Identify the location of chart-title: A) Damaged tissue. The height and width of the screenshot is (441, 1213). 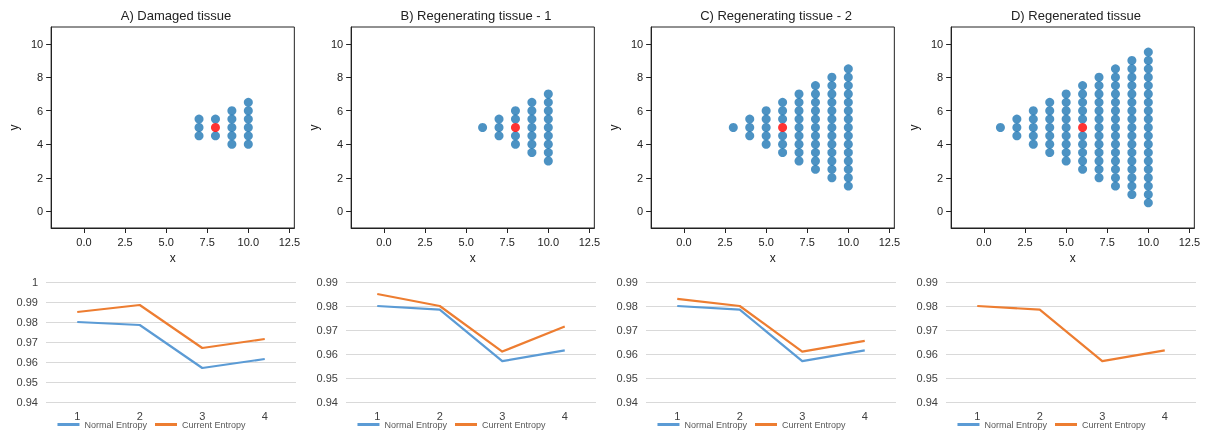
(176, 15).